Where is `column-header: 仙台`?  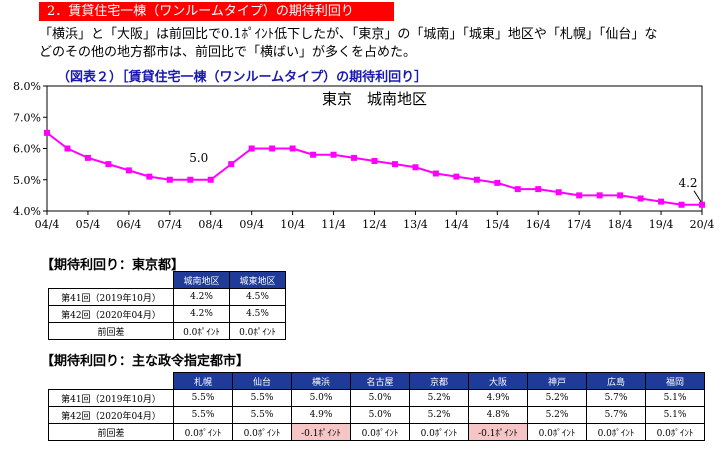 column-header: 仙台 is located at coordinates (262, 381).